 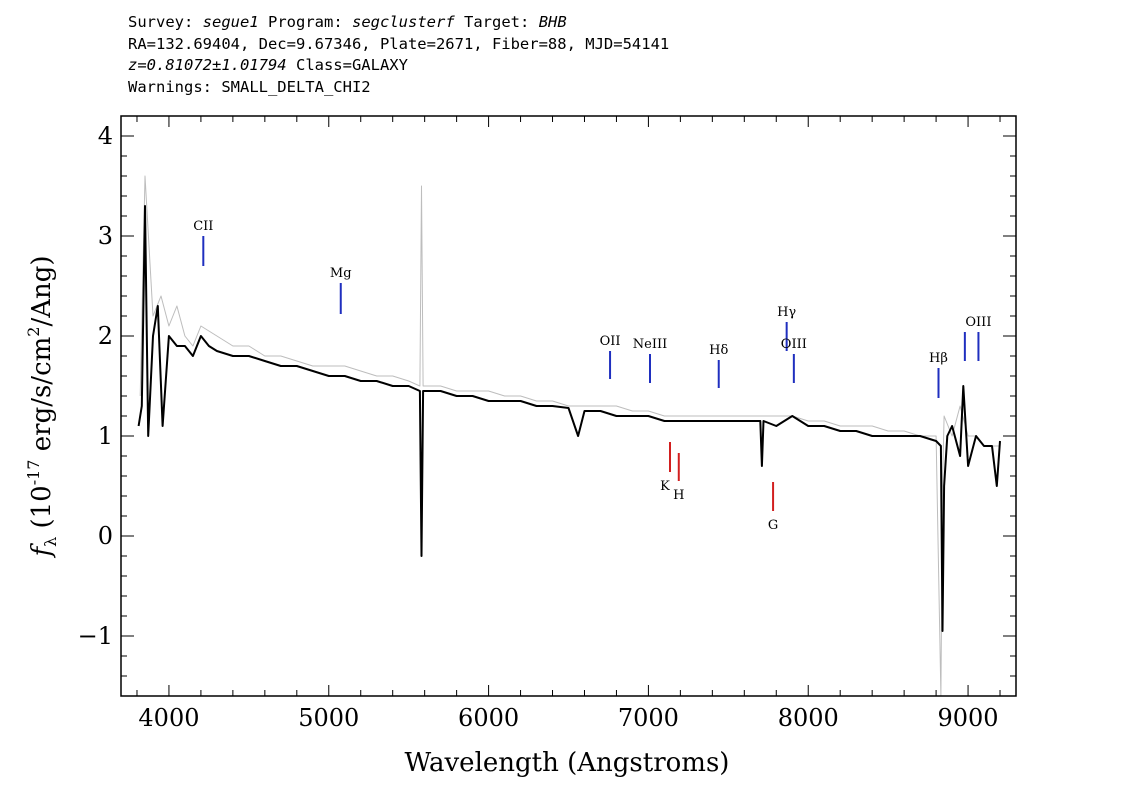 I want to click on program-label: Program:, so click(x=305, y=22).